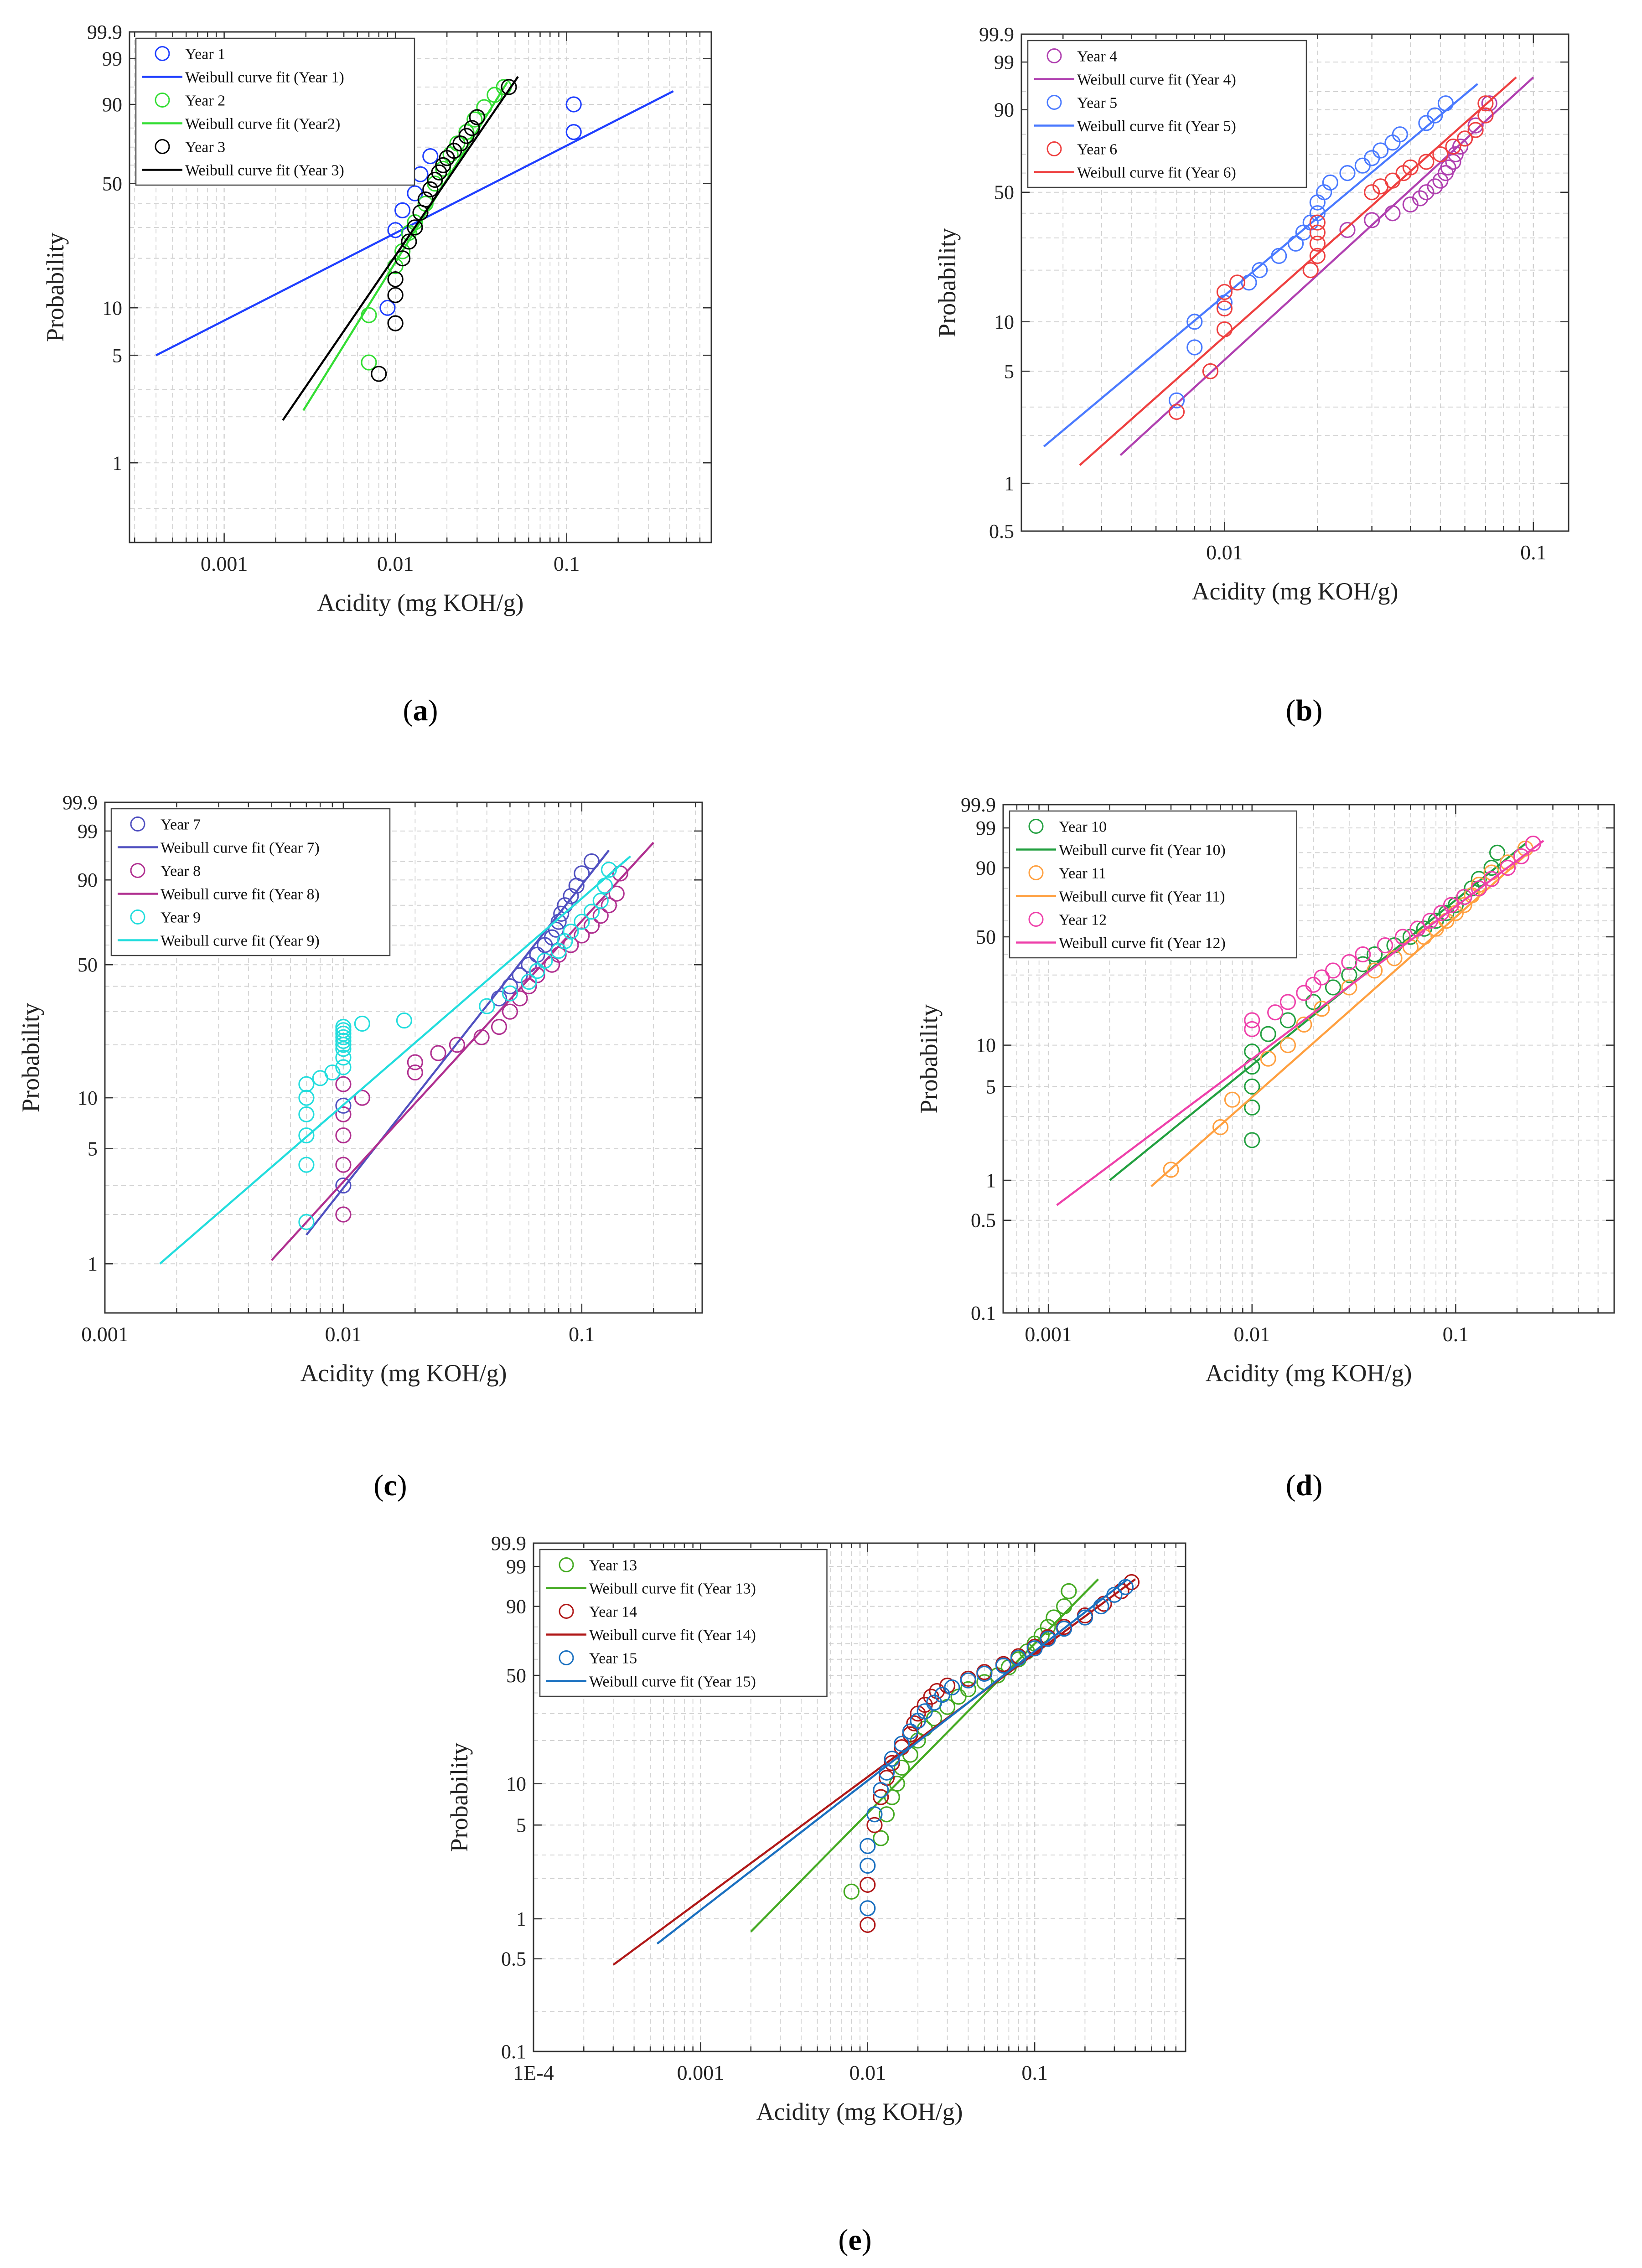 Image resolution: width=1642 pixels, height=2268 pixels. What do you see at coordinates (1142, 897) in the screenshot?
I see `legend-label: Weibull curve fit (Year 11)` at bounding box center [1142, 897].